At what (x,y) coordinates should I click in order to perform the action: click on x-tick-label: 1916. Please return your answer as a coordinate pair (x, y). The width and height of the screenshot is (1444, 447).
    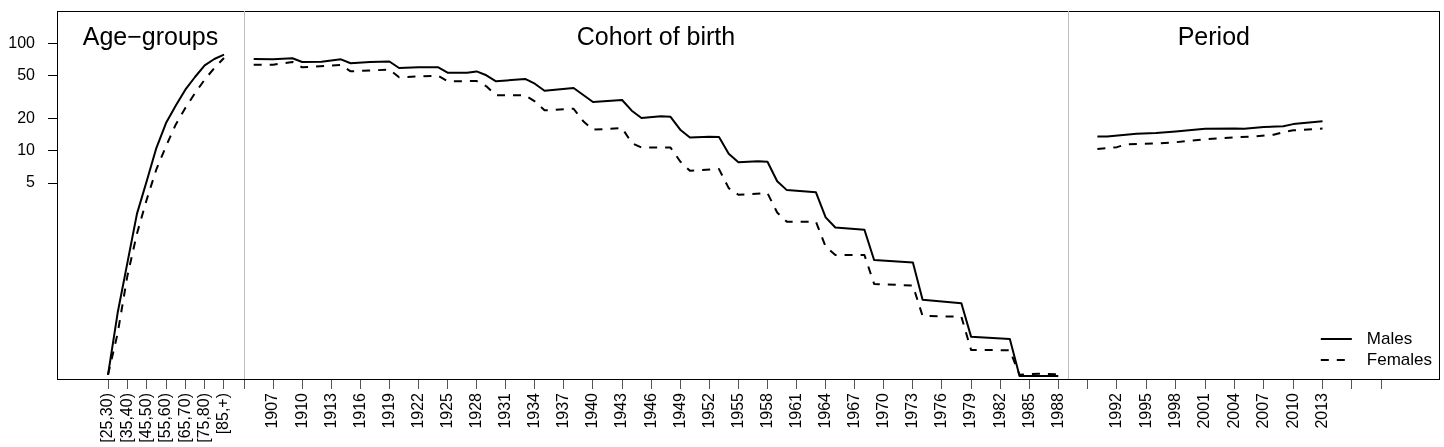
    Looking at the image, I should click on (359, 410).